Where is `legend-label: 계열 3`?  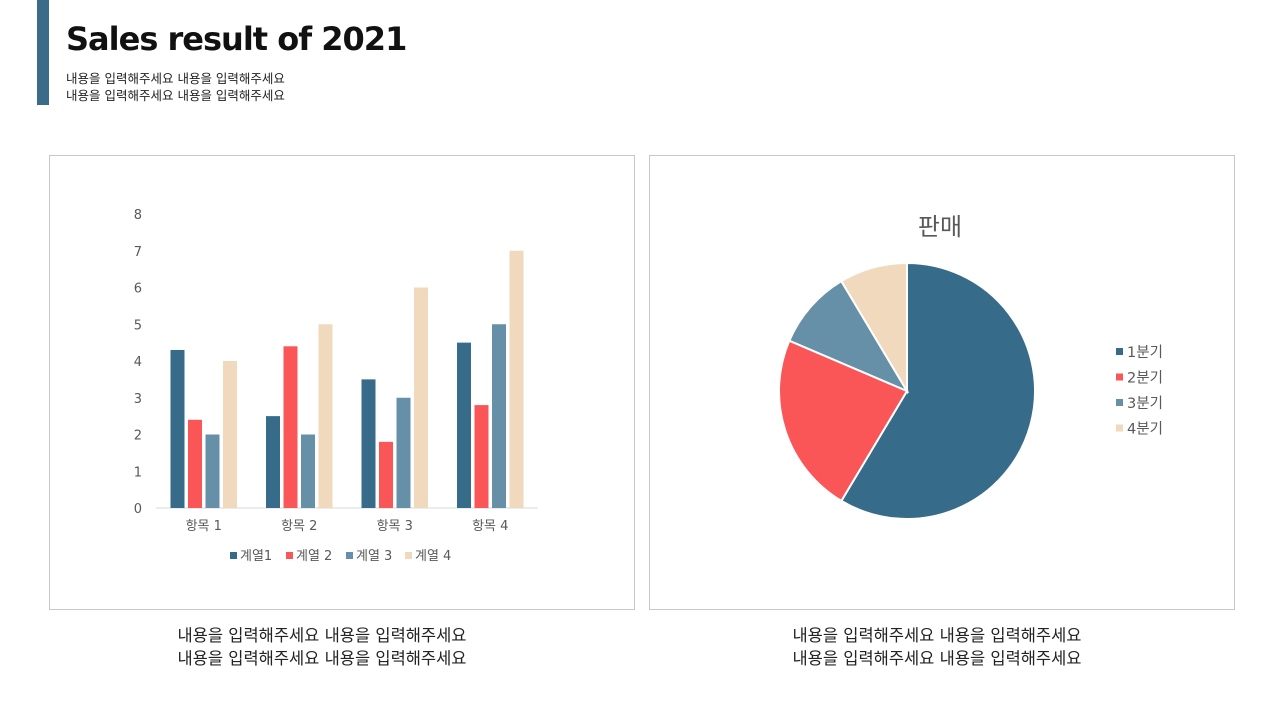 legend-label: 계열 3 is located at coordinates (374, 556).